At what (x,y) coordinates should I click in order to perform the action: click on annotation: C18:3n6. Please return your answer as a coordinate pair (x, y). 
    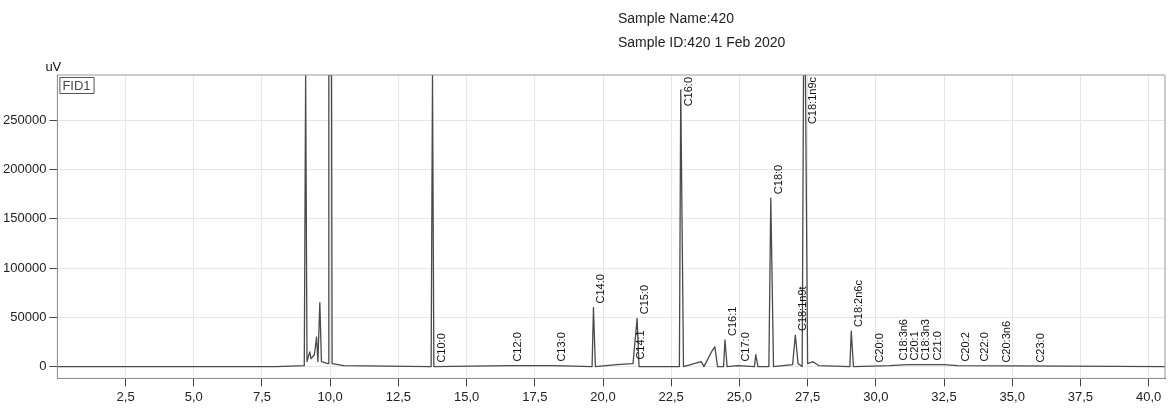
    Looking at the image, I should click on (903, 340).